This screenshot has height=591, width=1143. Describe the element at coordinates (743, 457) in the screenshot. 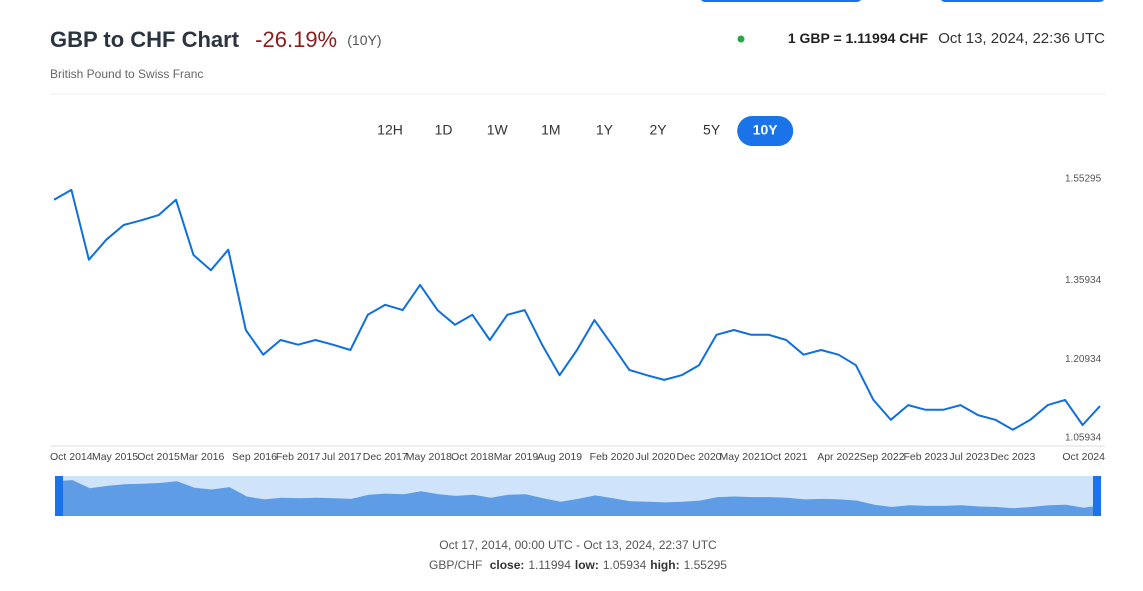

I see `x-tick-label: May 2021` at that location.